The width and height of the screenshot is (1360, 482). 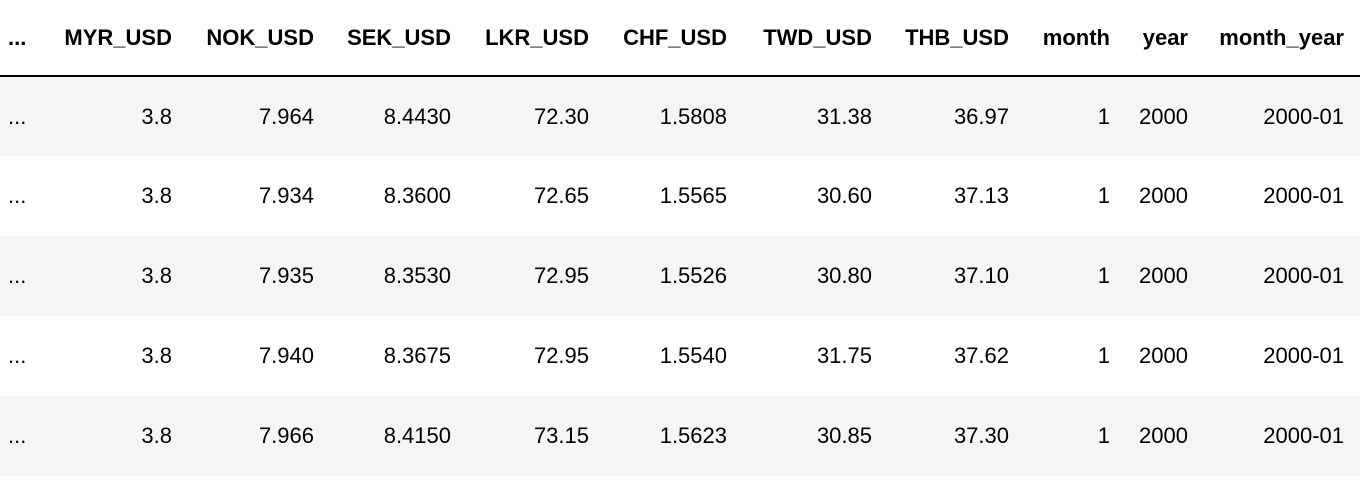 I want to click on column-header-nok-usd: NOK_USD, so click(x=259, y=38).